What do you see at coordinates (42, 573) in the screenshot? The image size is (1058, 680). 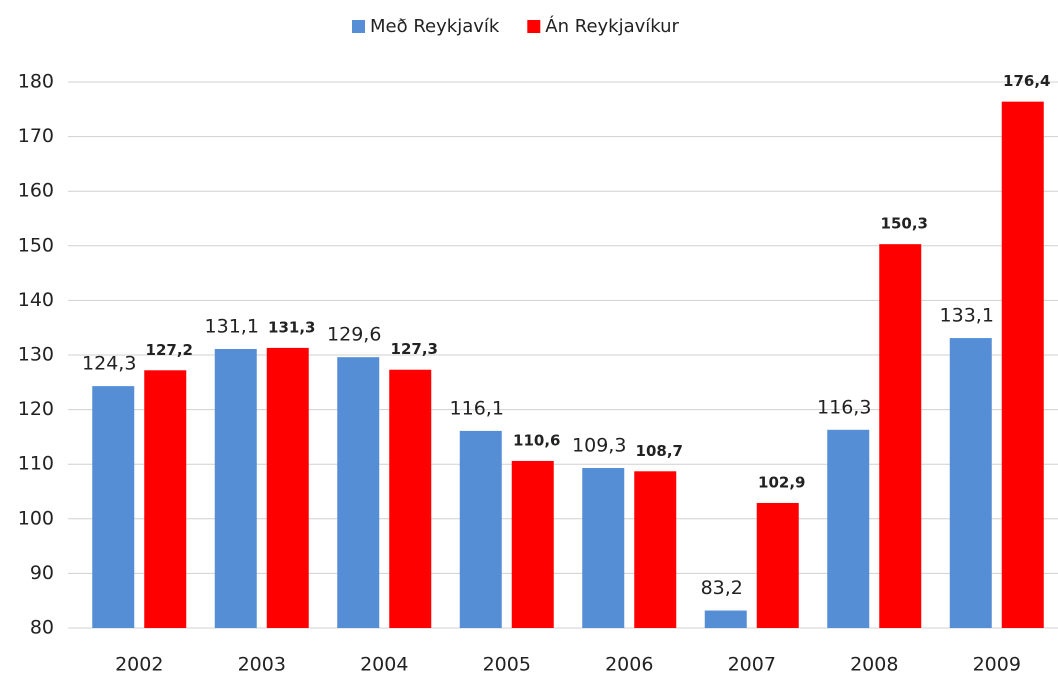 I see `y-tick-label: 90` at bounding box center [42, 573].